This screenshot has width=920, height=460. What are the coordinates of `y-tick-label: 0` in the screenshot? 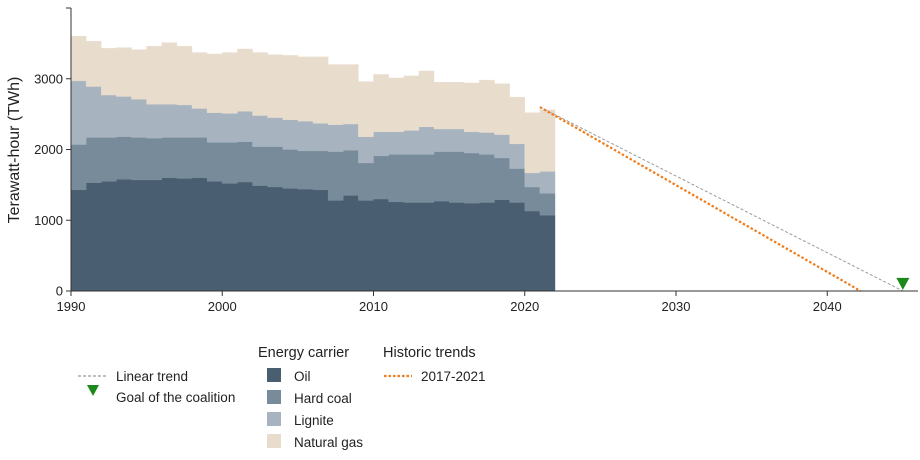 It's located at (59, 291).